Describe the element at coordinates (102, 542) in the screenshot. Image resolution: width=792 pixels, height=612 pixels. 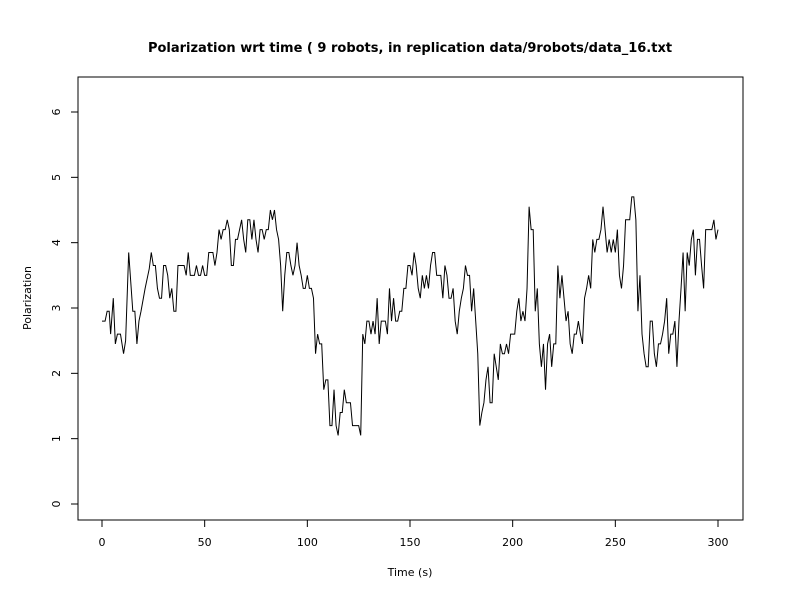
I see `x-tick-label: 0` at that location.